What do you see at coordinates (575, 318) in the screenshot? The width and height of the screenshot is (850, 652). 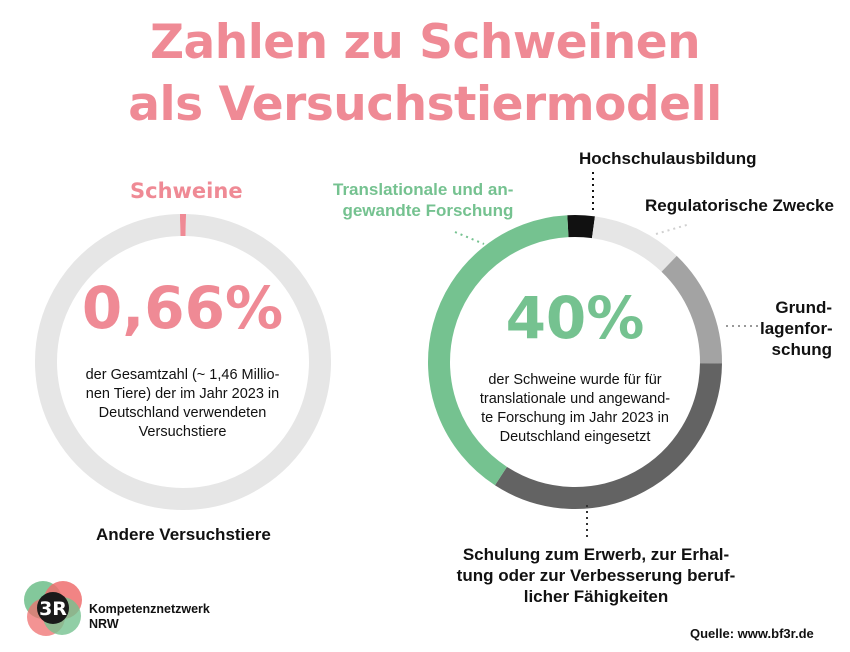 I see `center-value-right: 40%` at bounding box center [575, 318].